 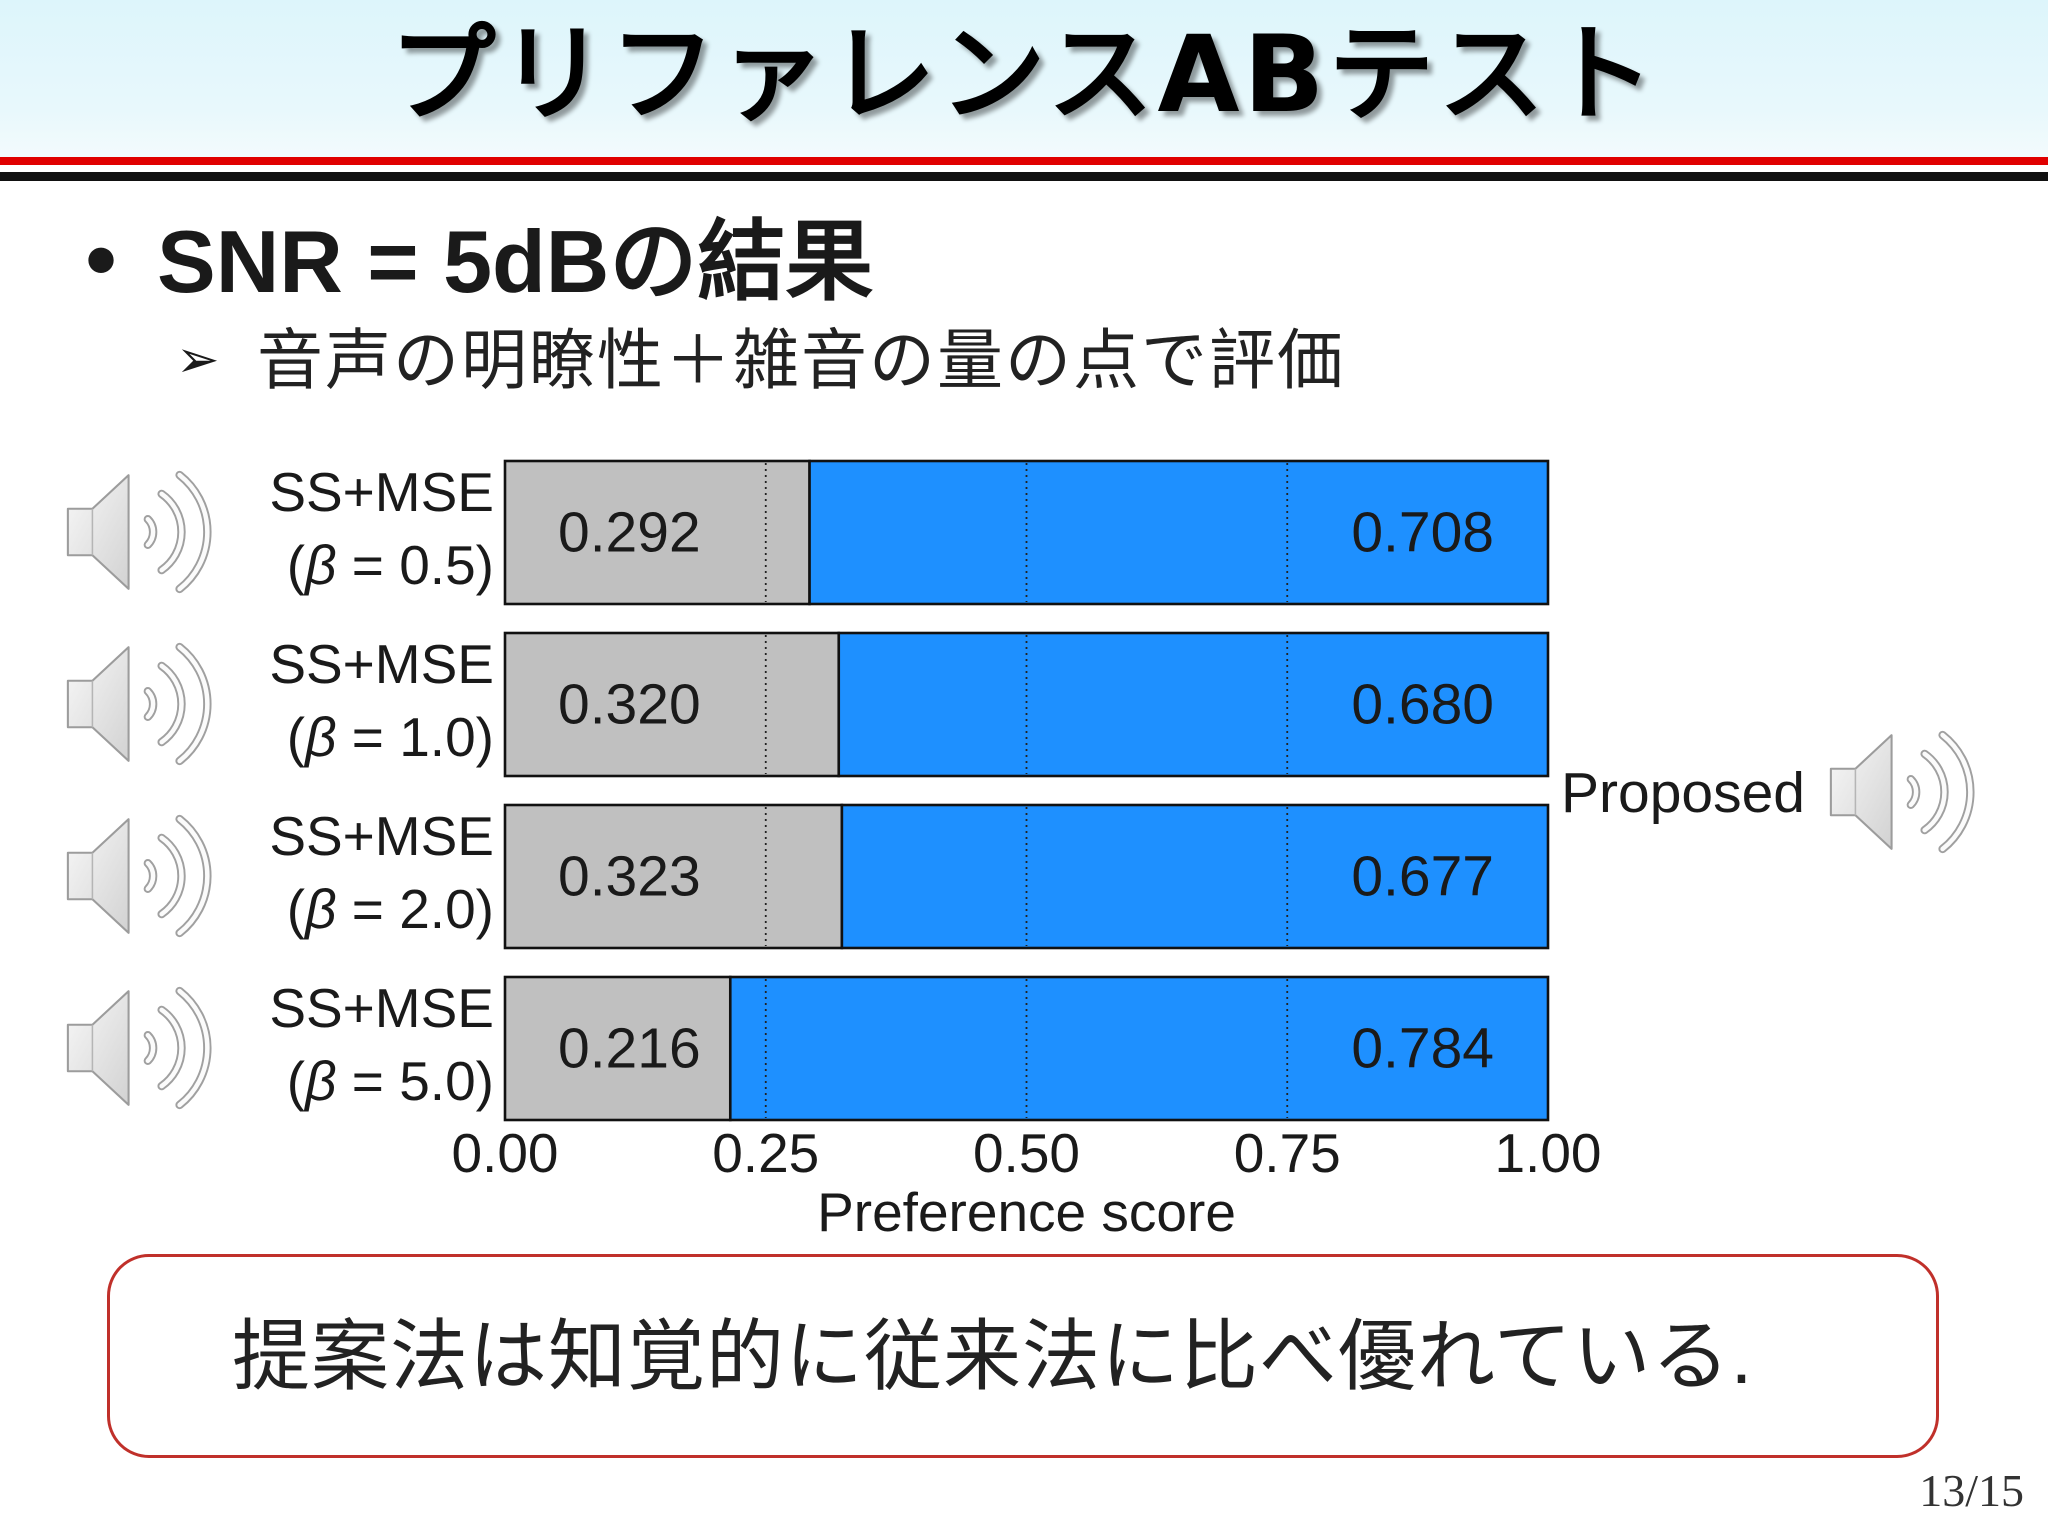 What do you see at coordinates (629, 877) in the screenshot?
I see `value-label-baseline: 0.323` at bounding box center [629, 877].